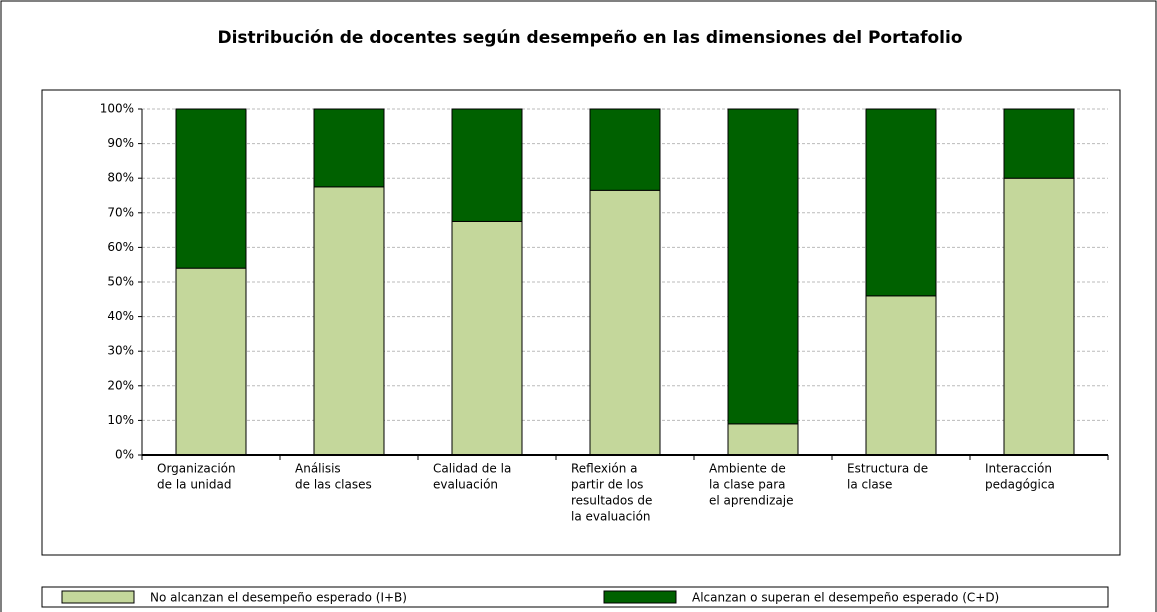 This screenshot has width=1157, height=612. I want to click on x-tick-label: evaluación, so click(465, 485).